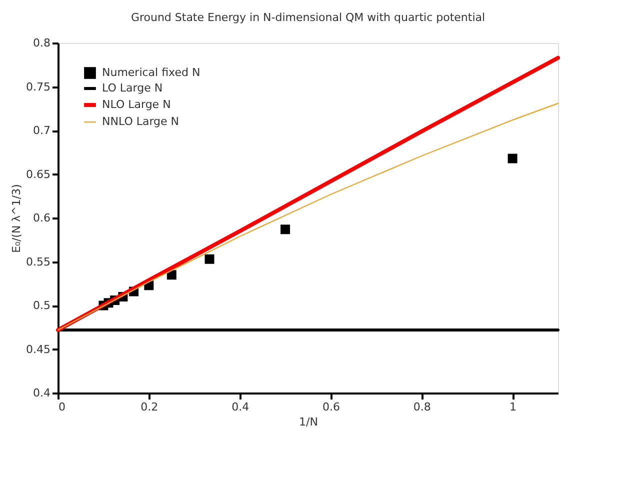  I want to click on x-axis-title: 1/N, so click(308, 422).